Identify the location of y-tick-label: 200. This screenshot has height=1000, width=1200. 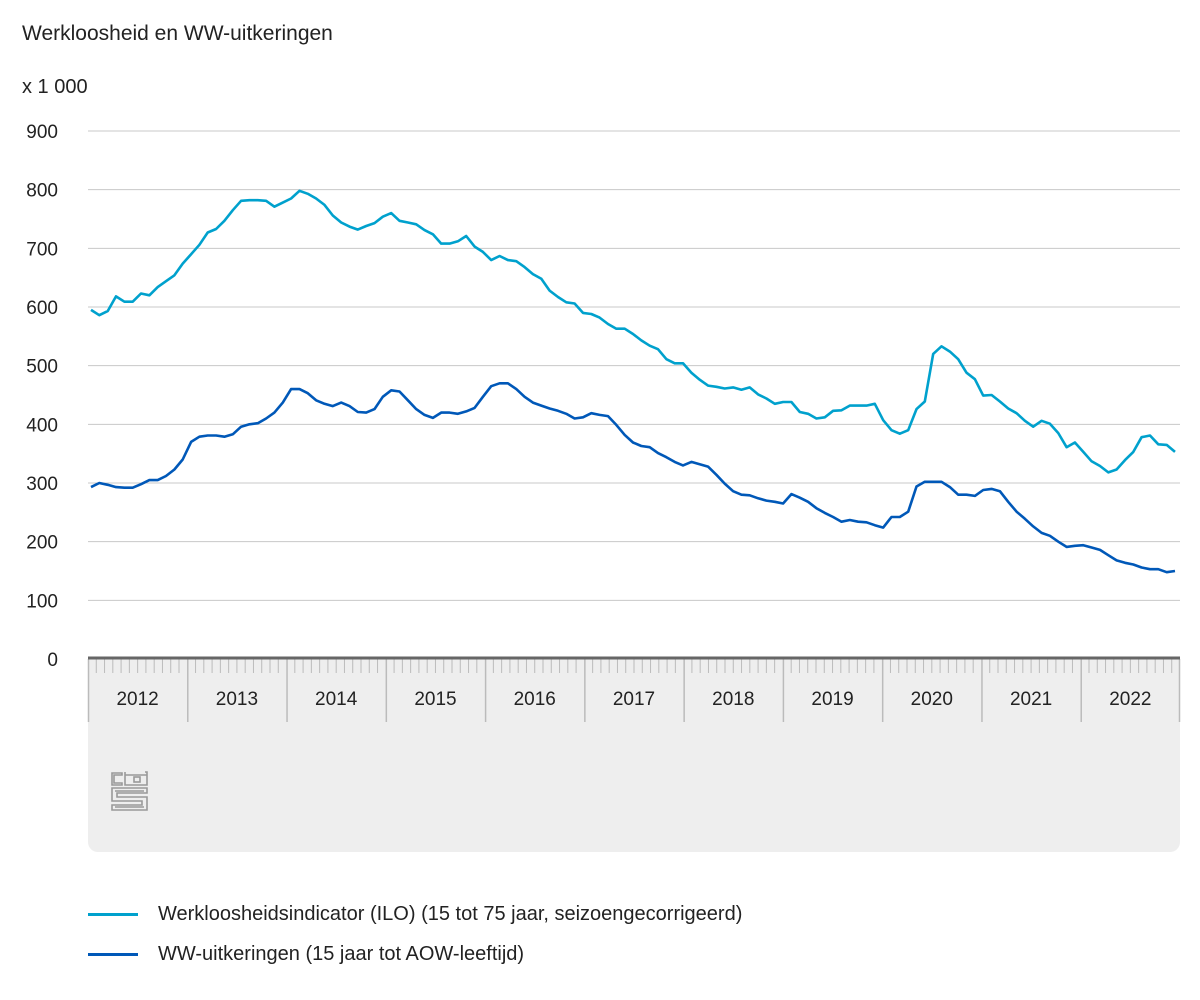
(42, 543).